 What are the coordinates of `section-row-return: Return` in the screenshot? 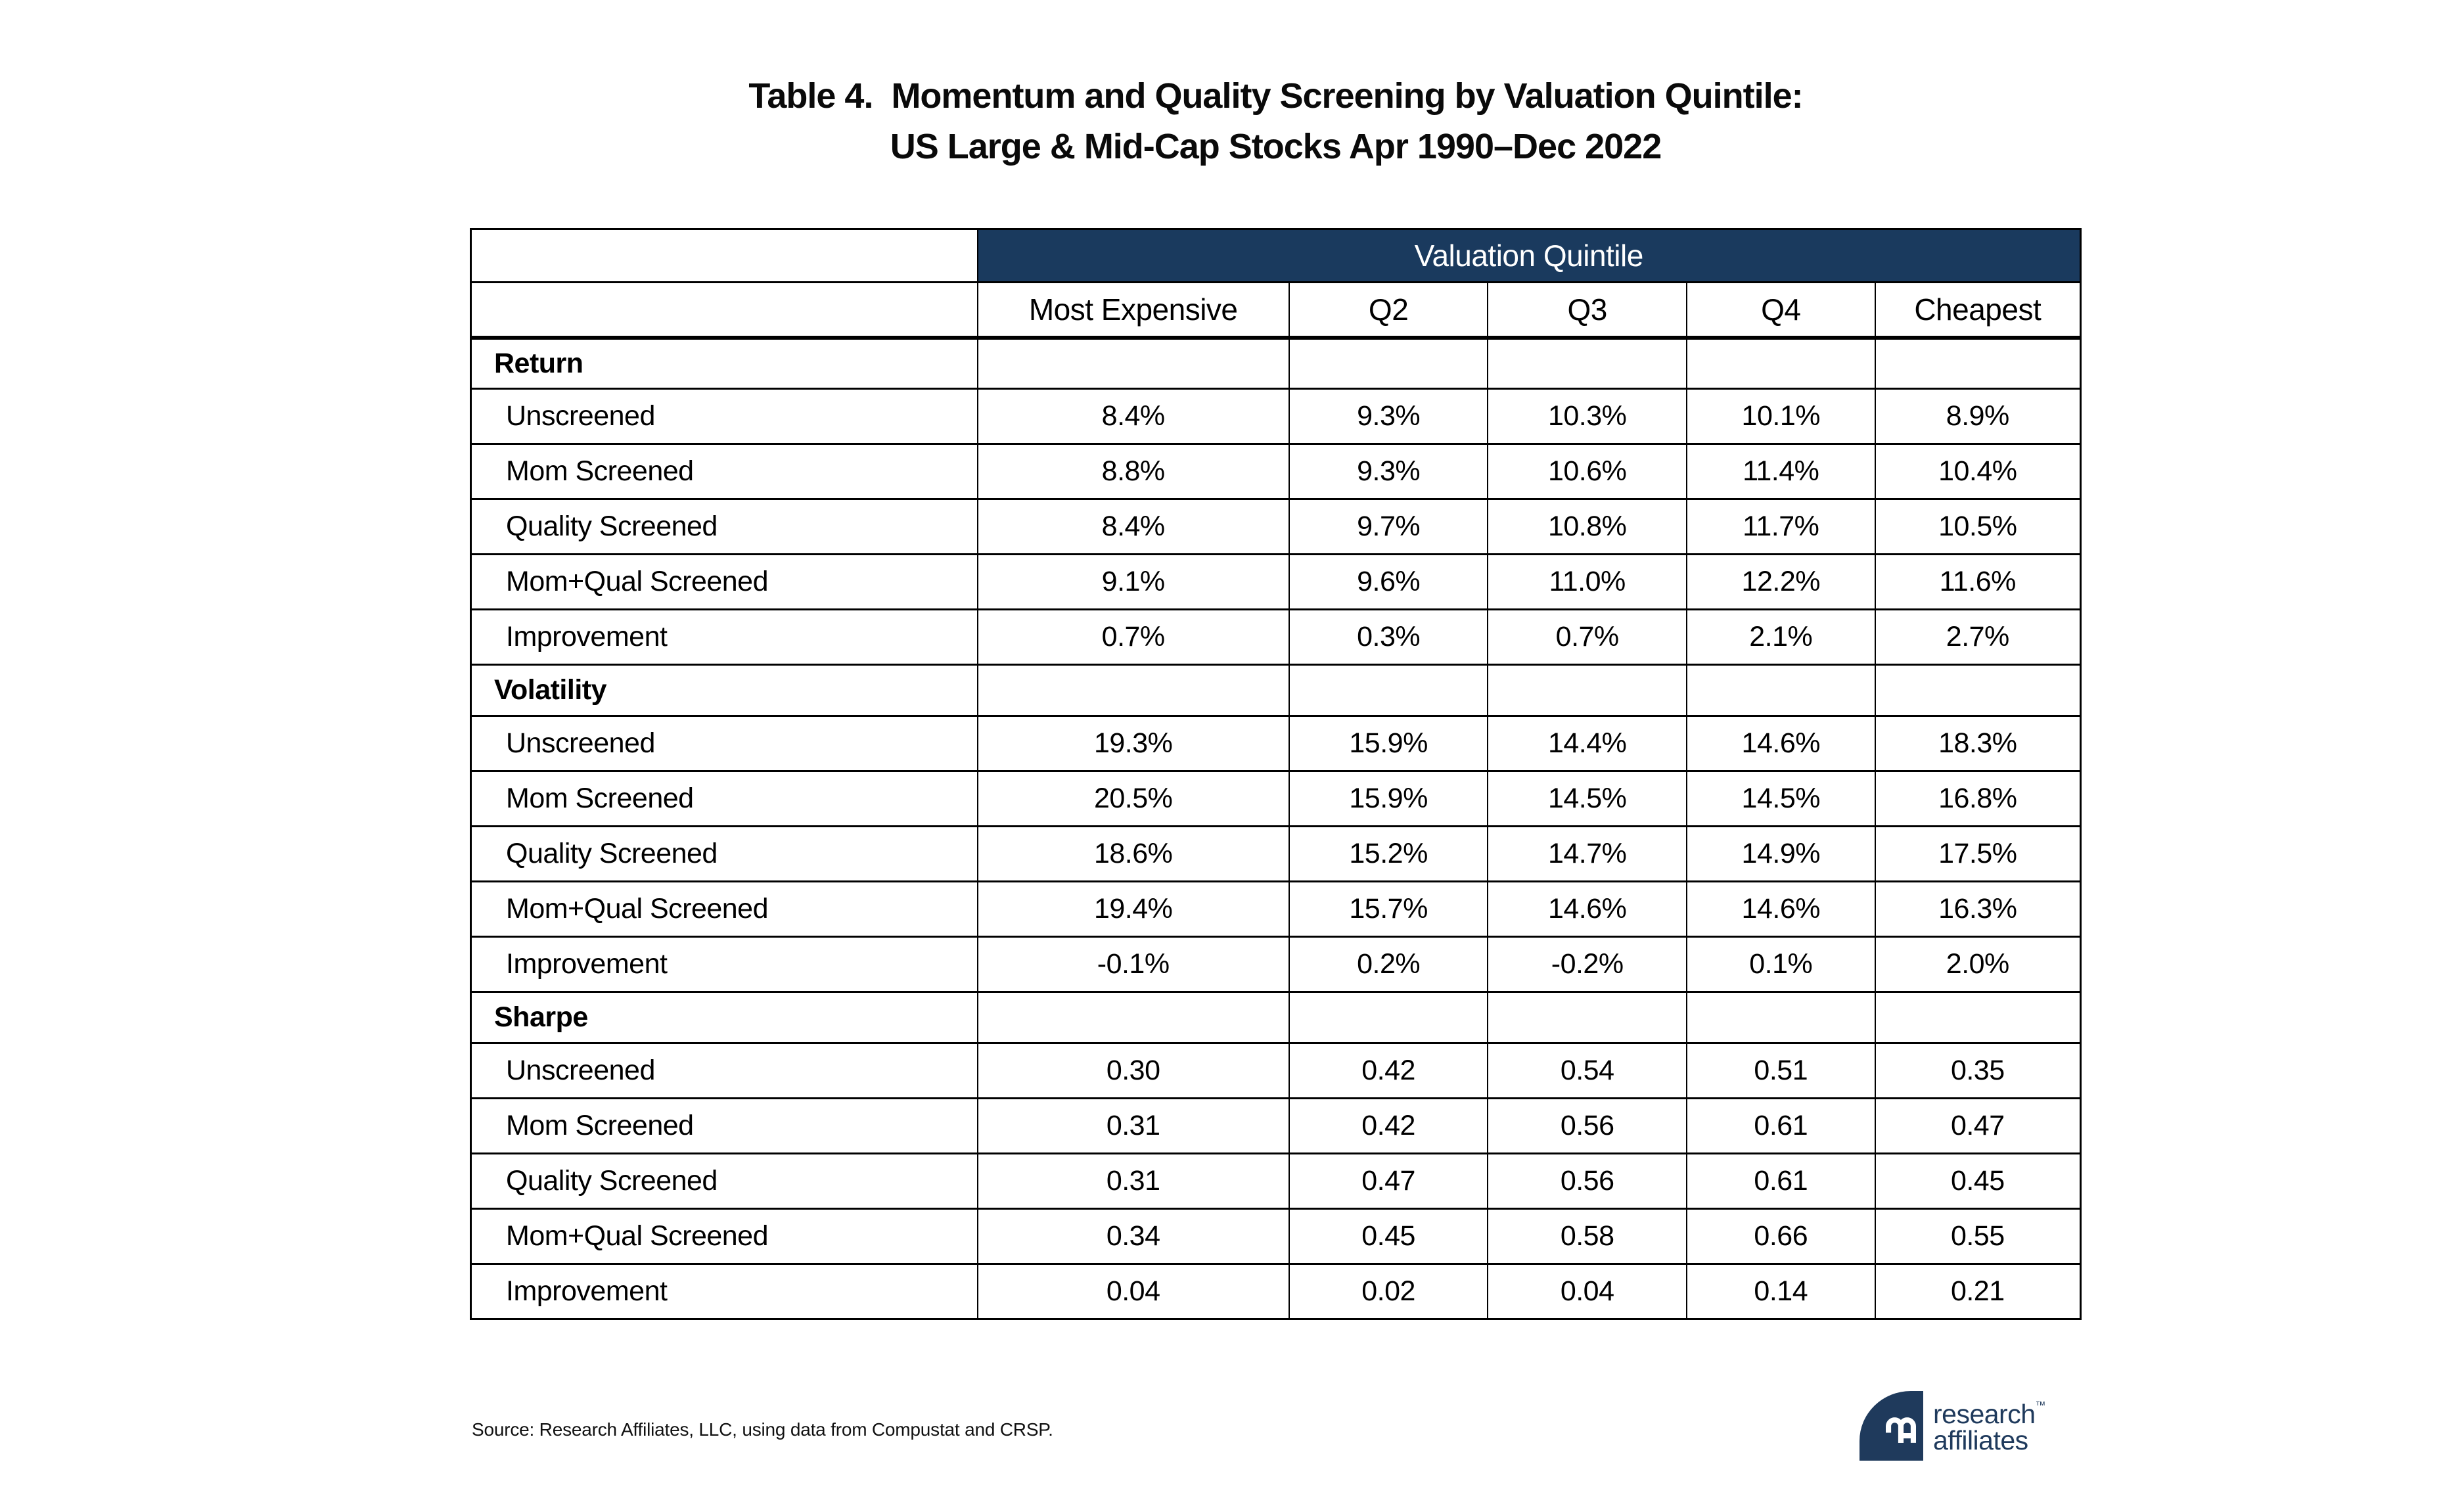 It's located at (1276, 363).